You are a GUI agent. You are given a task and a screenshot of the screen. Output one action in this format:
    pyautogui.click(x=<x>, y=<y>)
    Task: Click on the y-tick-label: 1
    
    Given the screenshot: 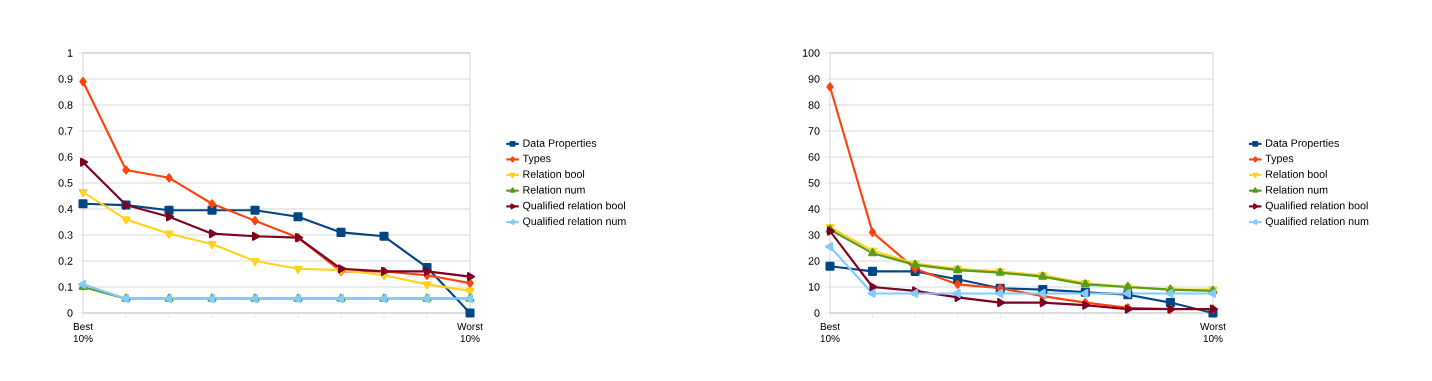 What is the action you would take?
    pyautogui.click(x=70, y=53)
    